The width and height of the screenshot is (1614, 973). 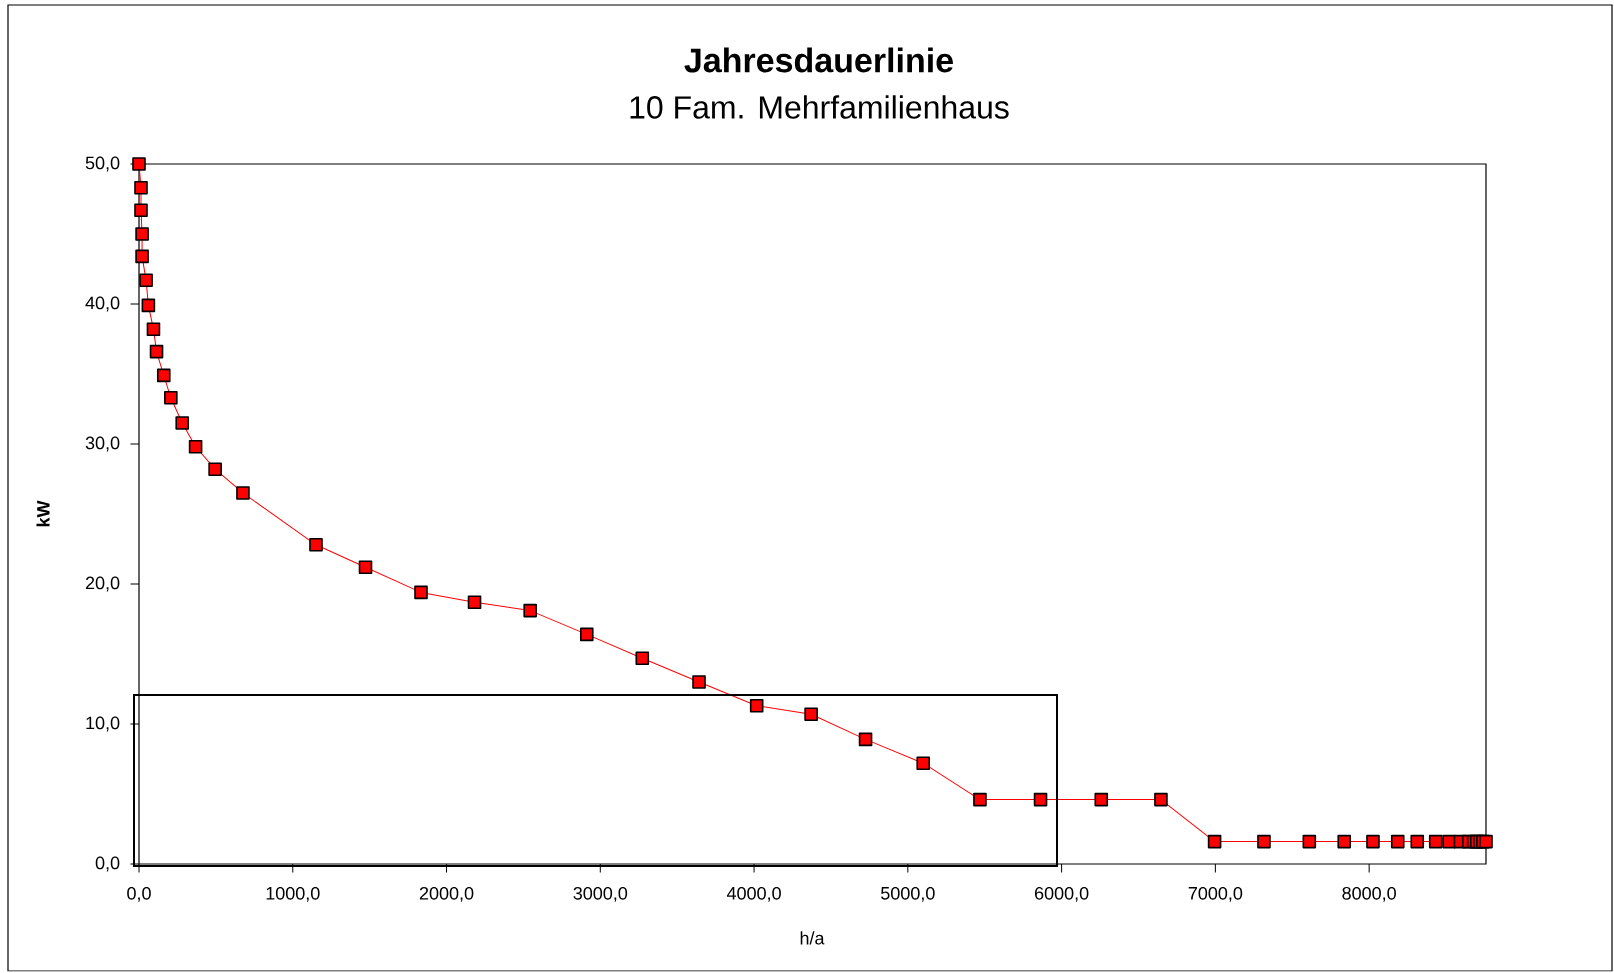 I want to click on x-tick-label: 8000,0, so click(x=1369, y=894).